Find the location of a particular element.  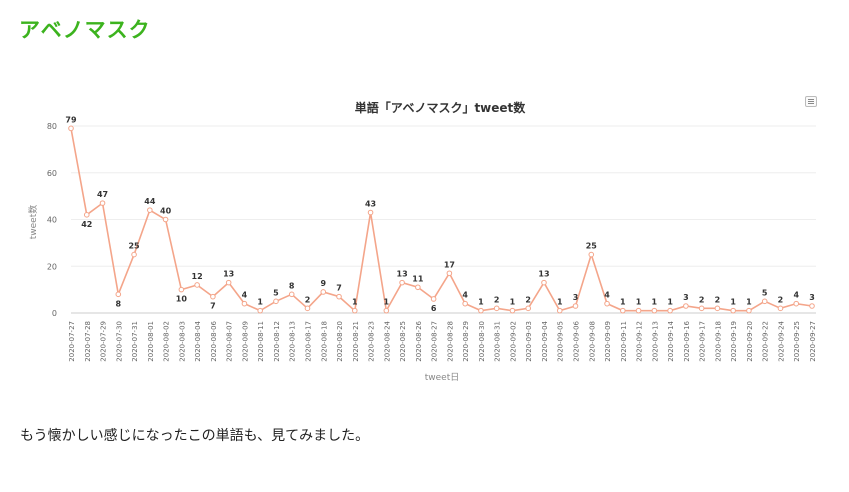

body-caption: もう懐かしい感じになったこの単語も、見てみました。 is located at coordinates (195, 436).